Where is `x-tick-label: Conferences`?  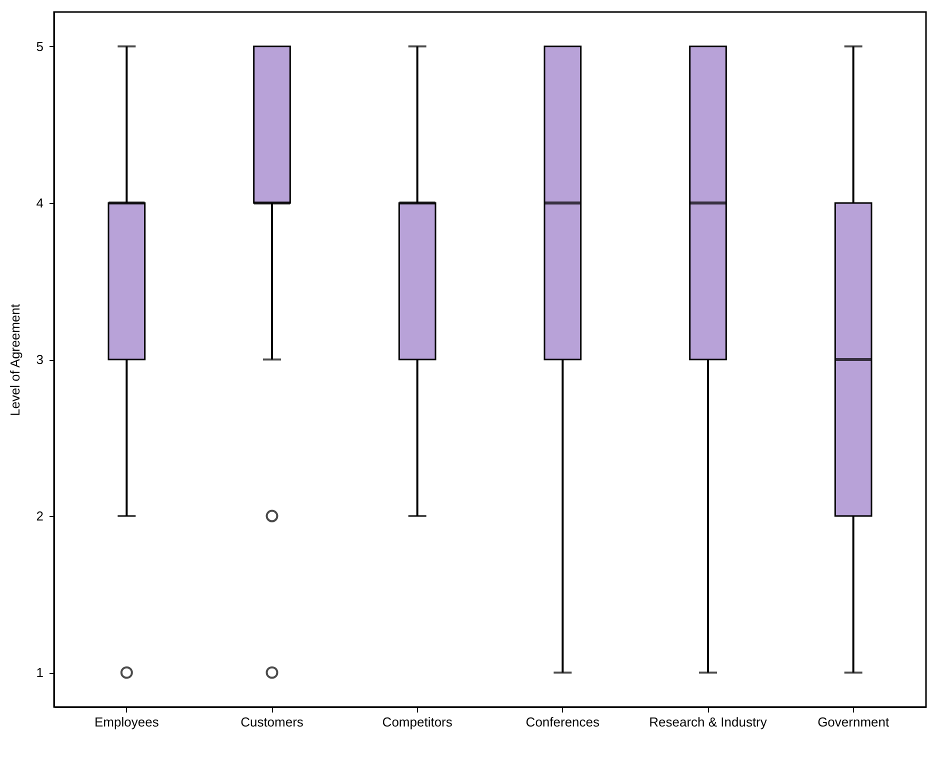 x-tick-label: Conferences is located at coordinates (563, 722).